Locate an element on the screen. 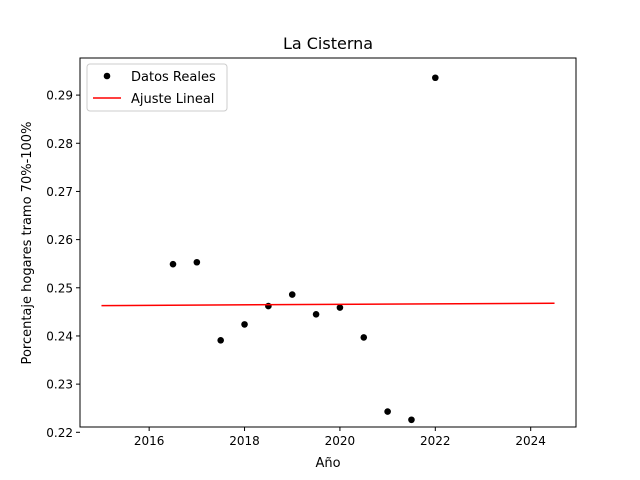  legend-label: Ajuste Lineal is located at coordinates (172, 99).